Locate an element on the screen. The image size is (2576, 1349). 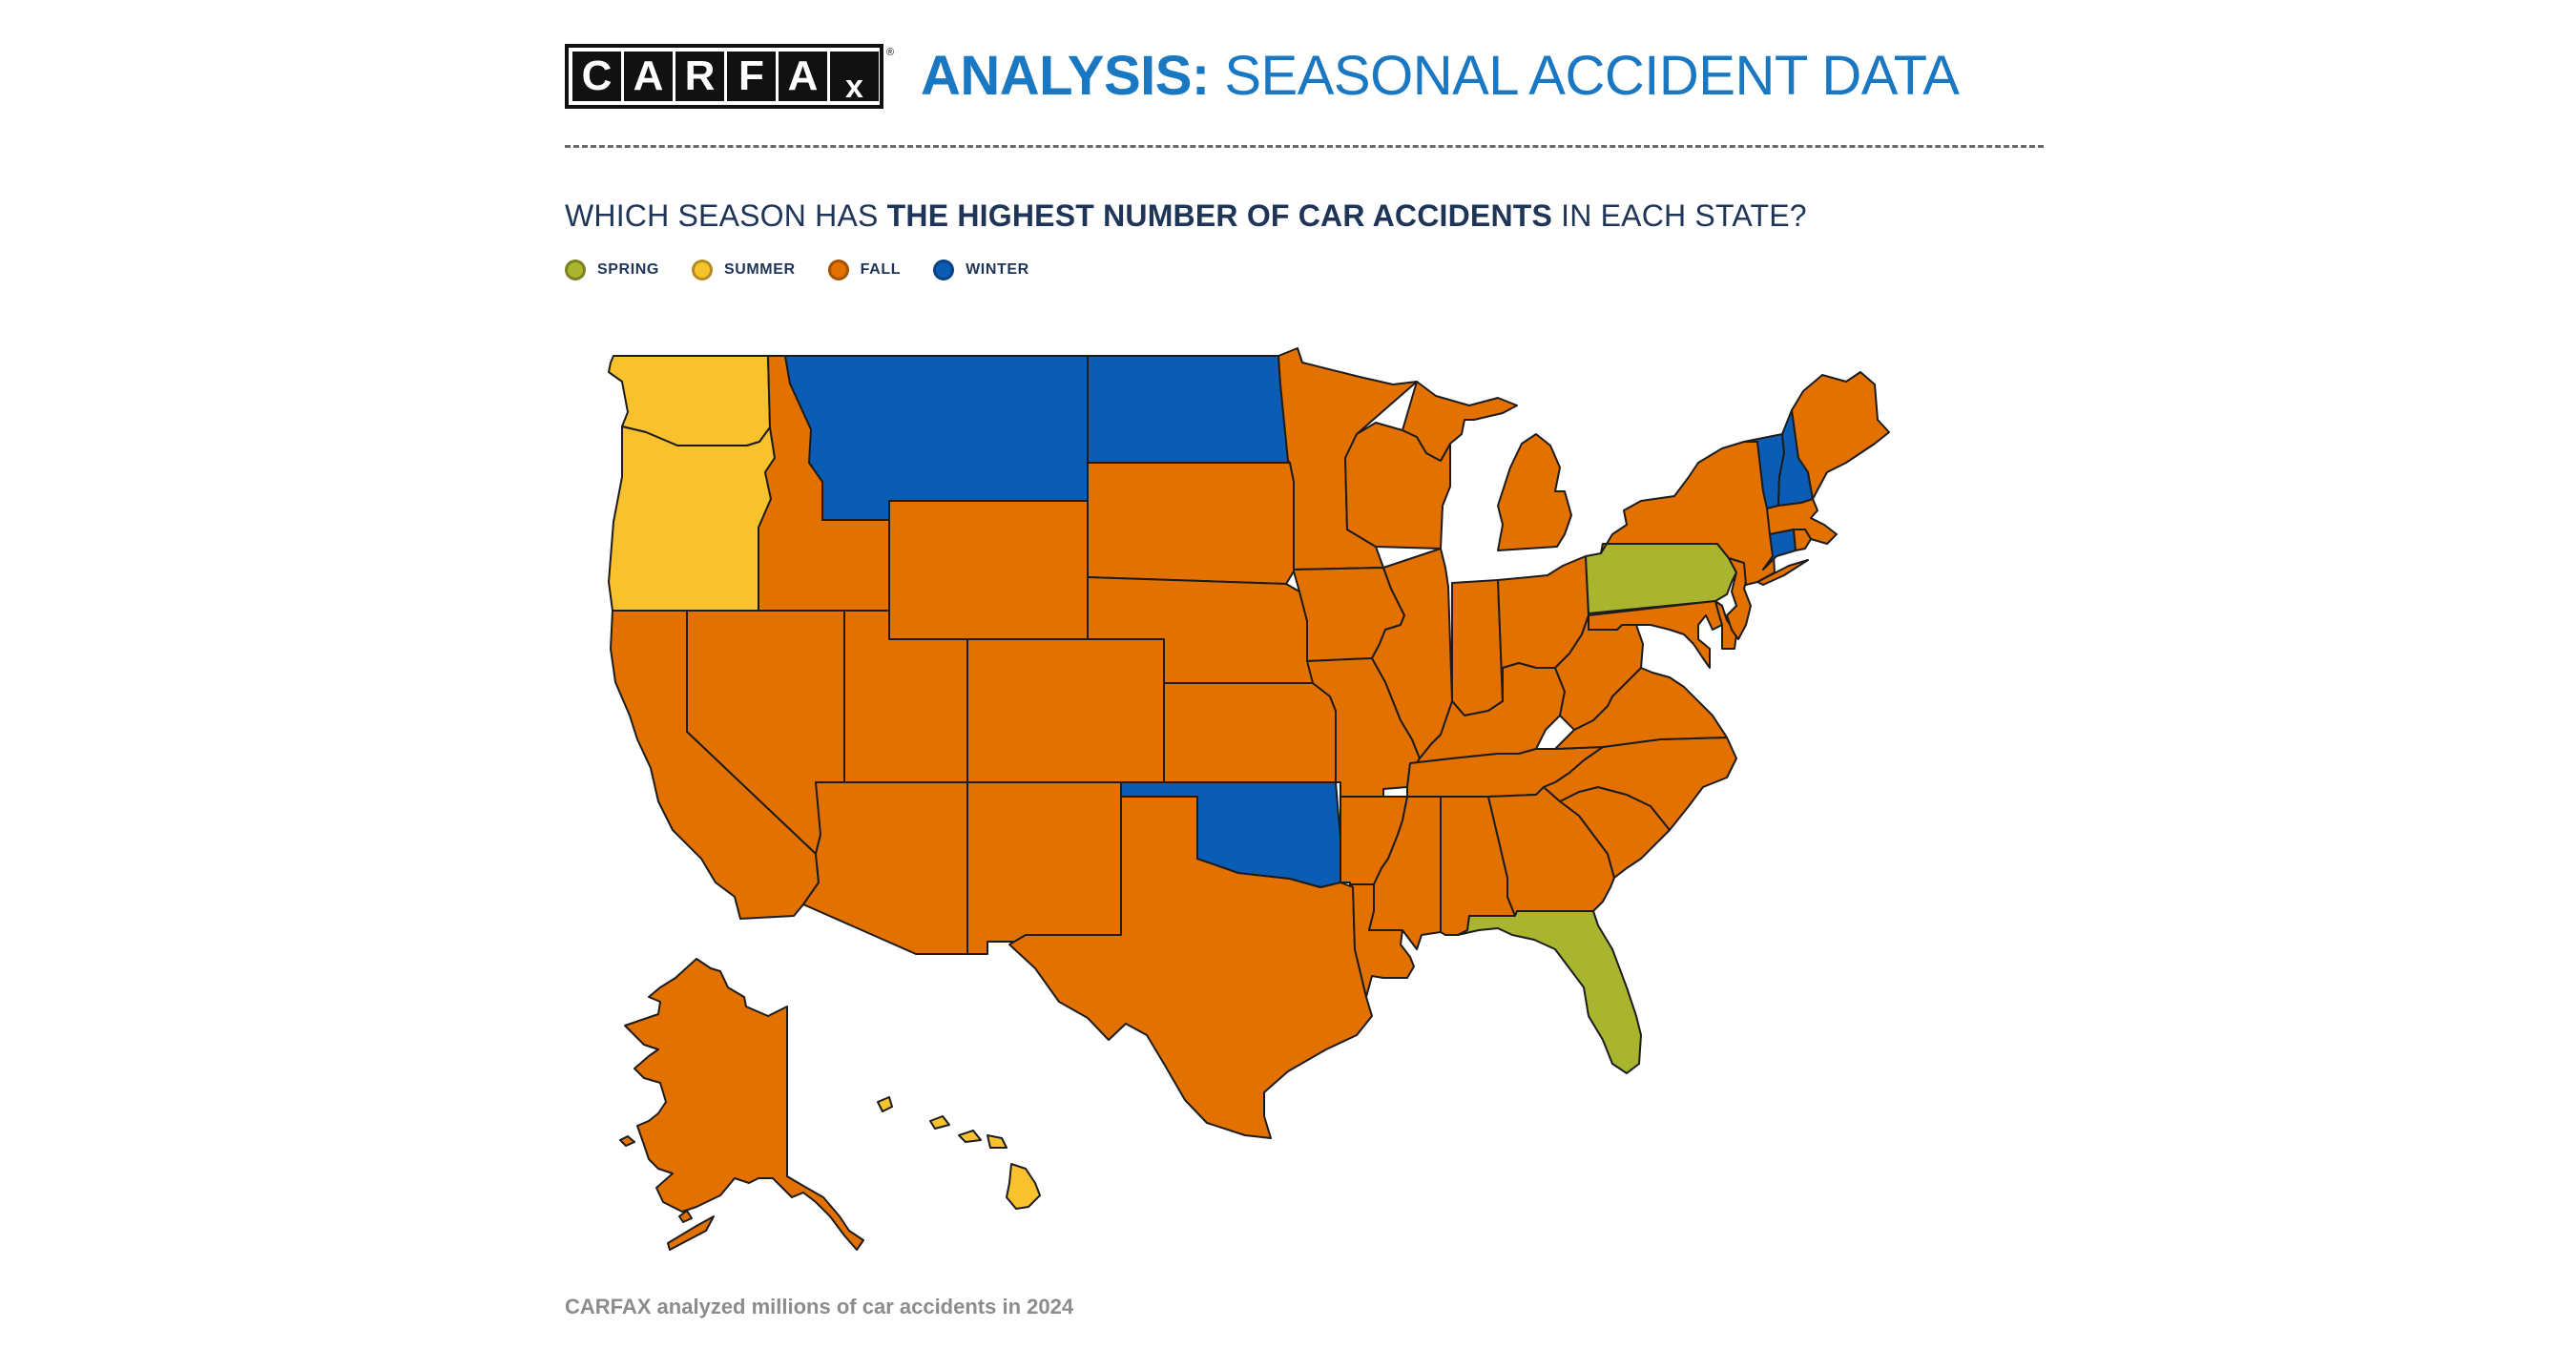
question-strong: THE HIGHEST NUMBER OF CAR ACCIDENTS is located at coordinates (1219, 215).